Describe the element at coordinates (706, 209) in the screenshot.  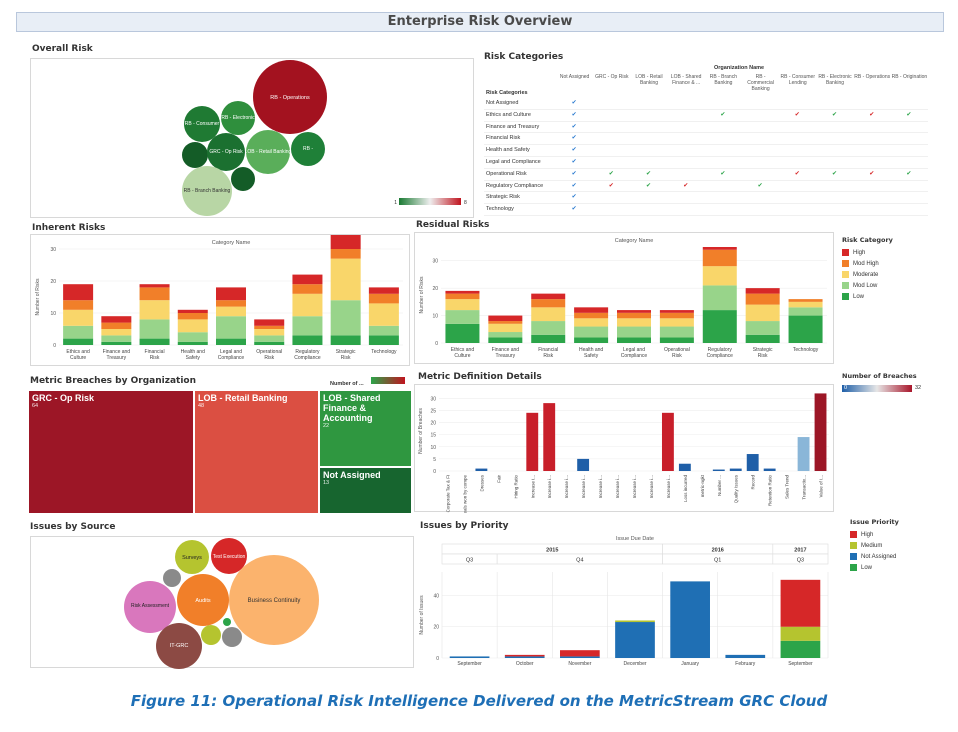
I see `risk-category-row: Technology ✔` at that location.